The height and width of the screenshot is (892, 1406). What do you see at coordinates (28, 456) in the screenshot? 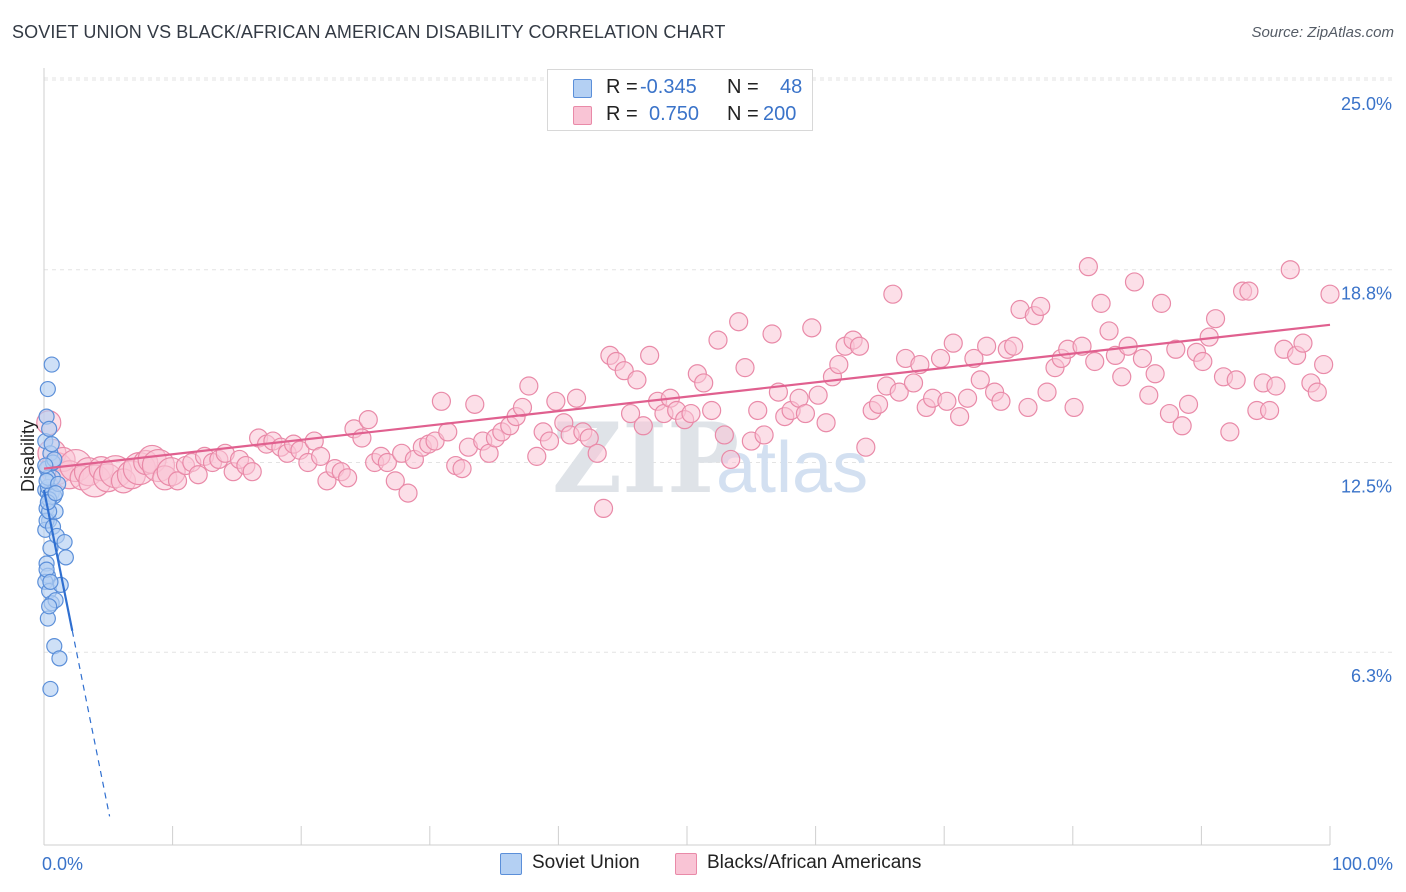
I see `y-axis-label: Disability` at bounding box center [28, 456].